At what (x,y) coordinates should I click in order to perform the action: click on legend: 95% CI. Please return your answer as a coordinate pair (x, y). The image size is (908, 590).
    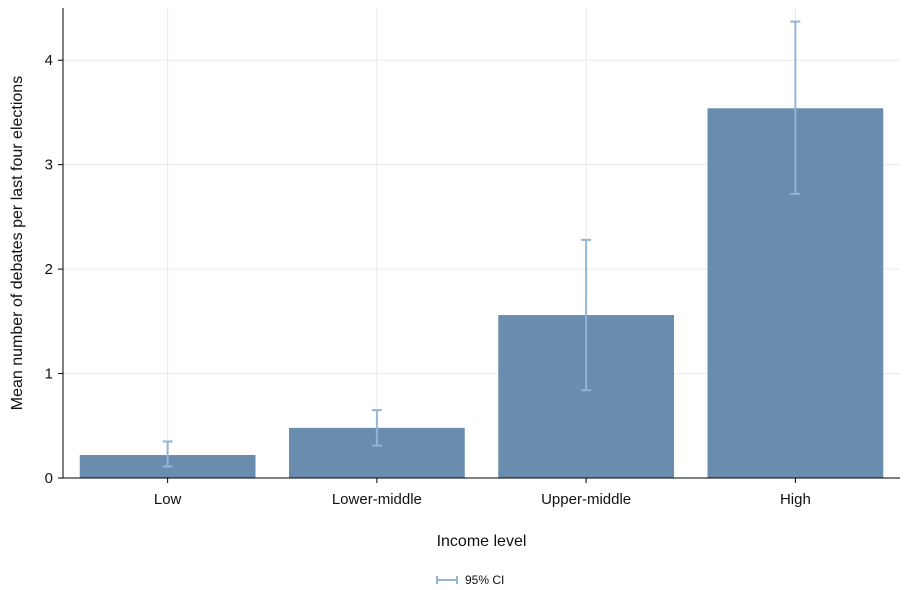
    Looking at the image, I should click on (470, 580).